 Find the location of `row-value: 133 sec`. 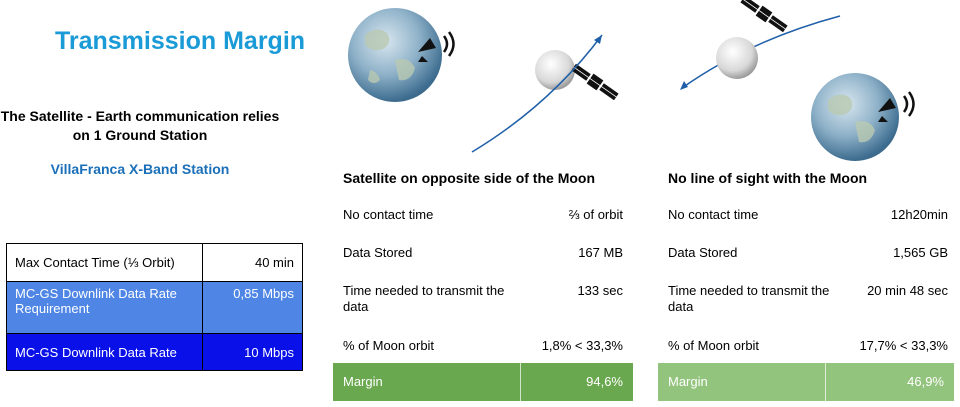

row-value: 133 sec is located at coordinates (600, 290).